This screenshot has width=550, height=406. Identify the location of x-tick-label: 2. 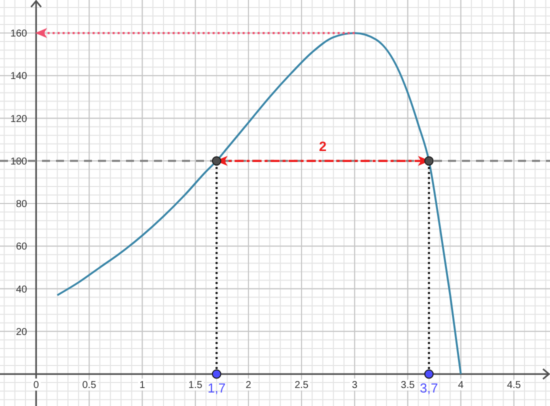
(249, 386).